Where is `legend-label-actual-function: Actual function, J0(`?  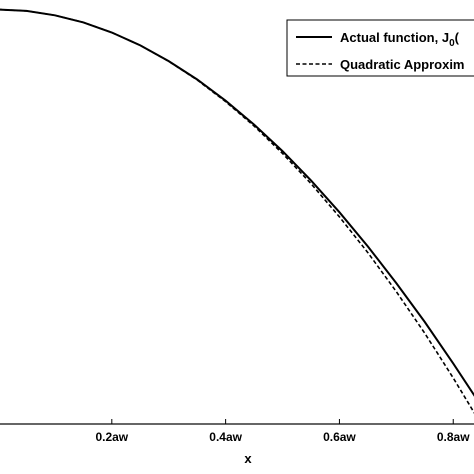
legend-label-actual-function: Actual function, J0( is located at coordinates (400, 39).